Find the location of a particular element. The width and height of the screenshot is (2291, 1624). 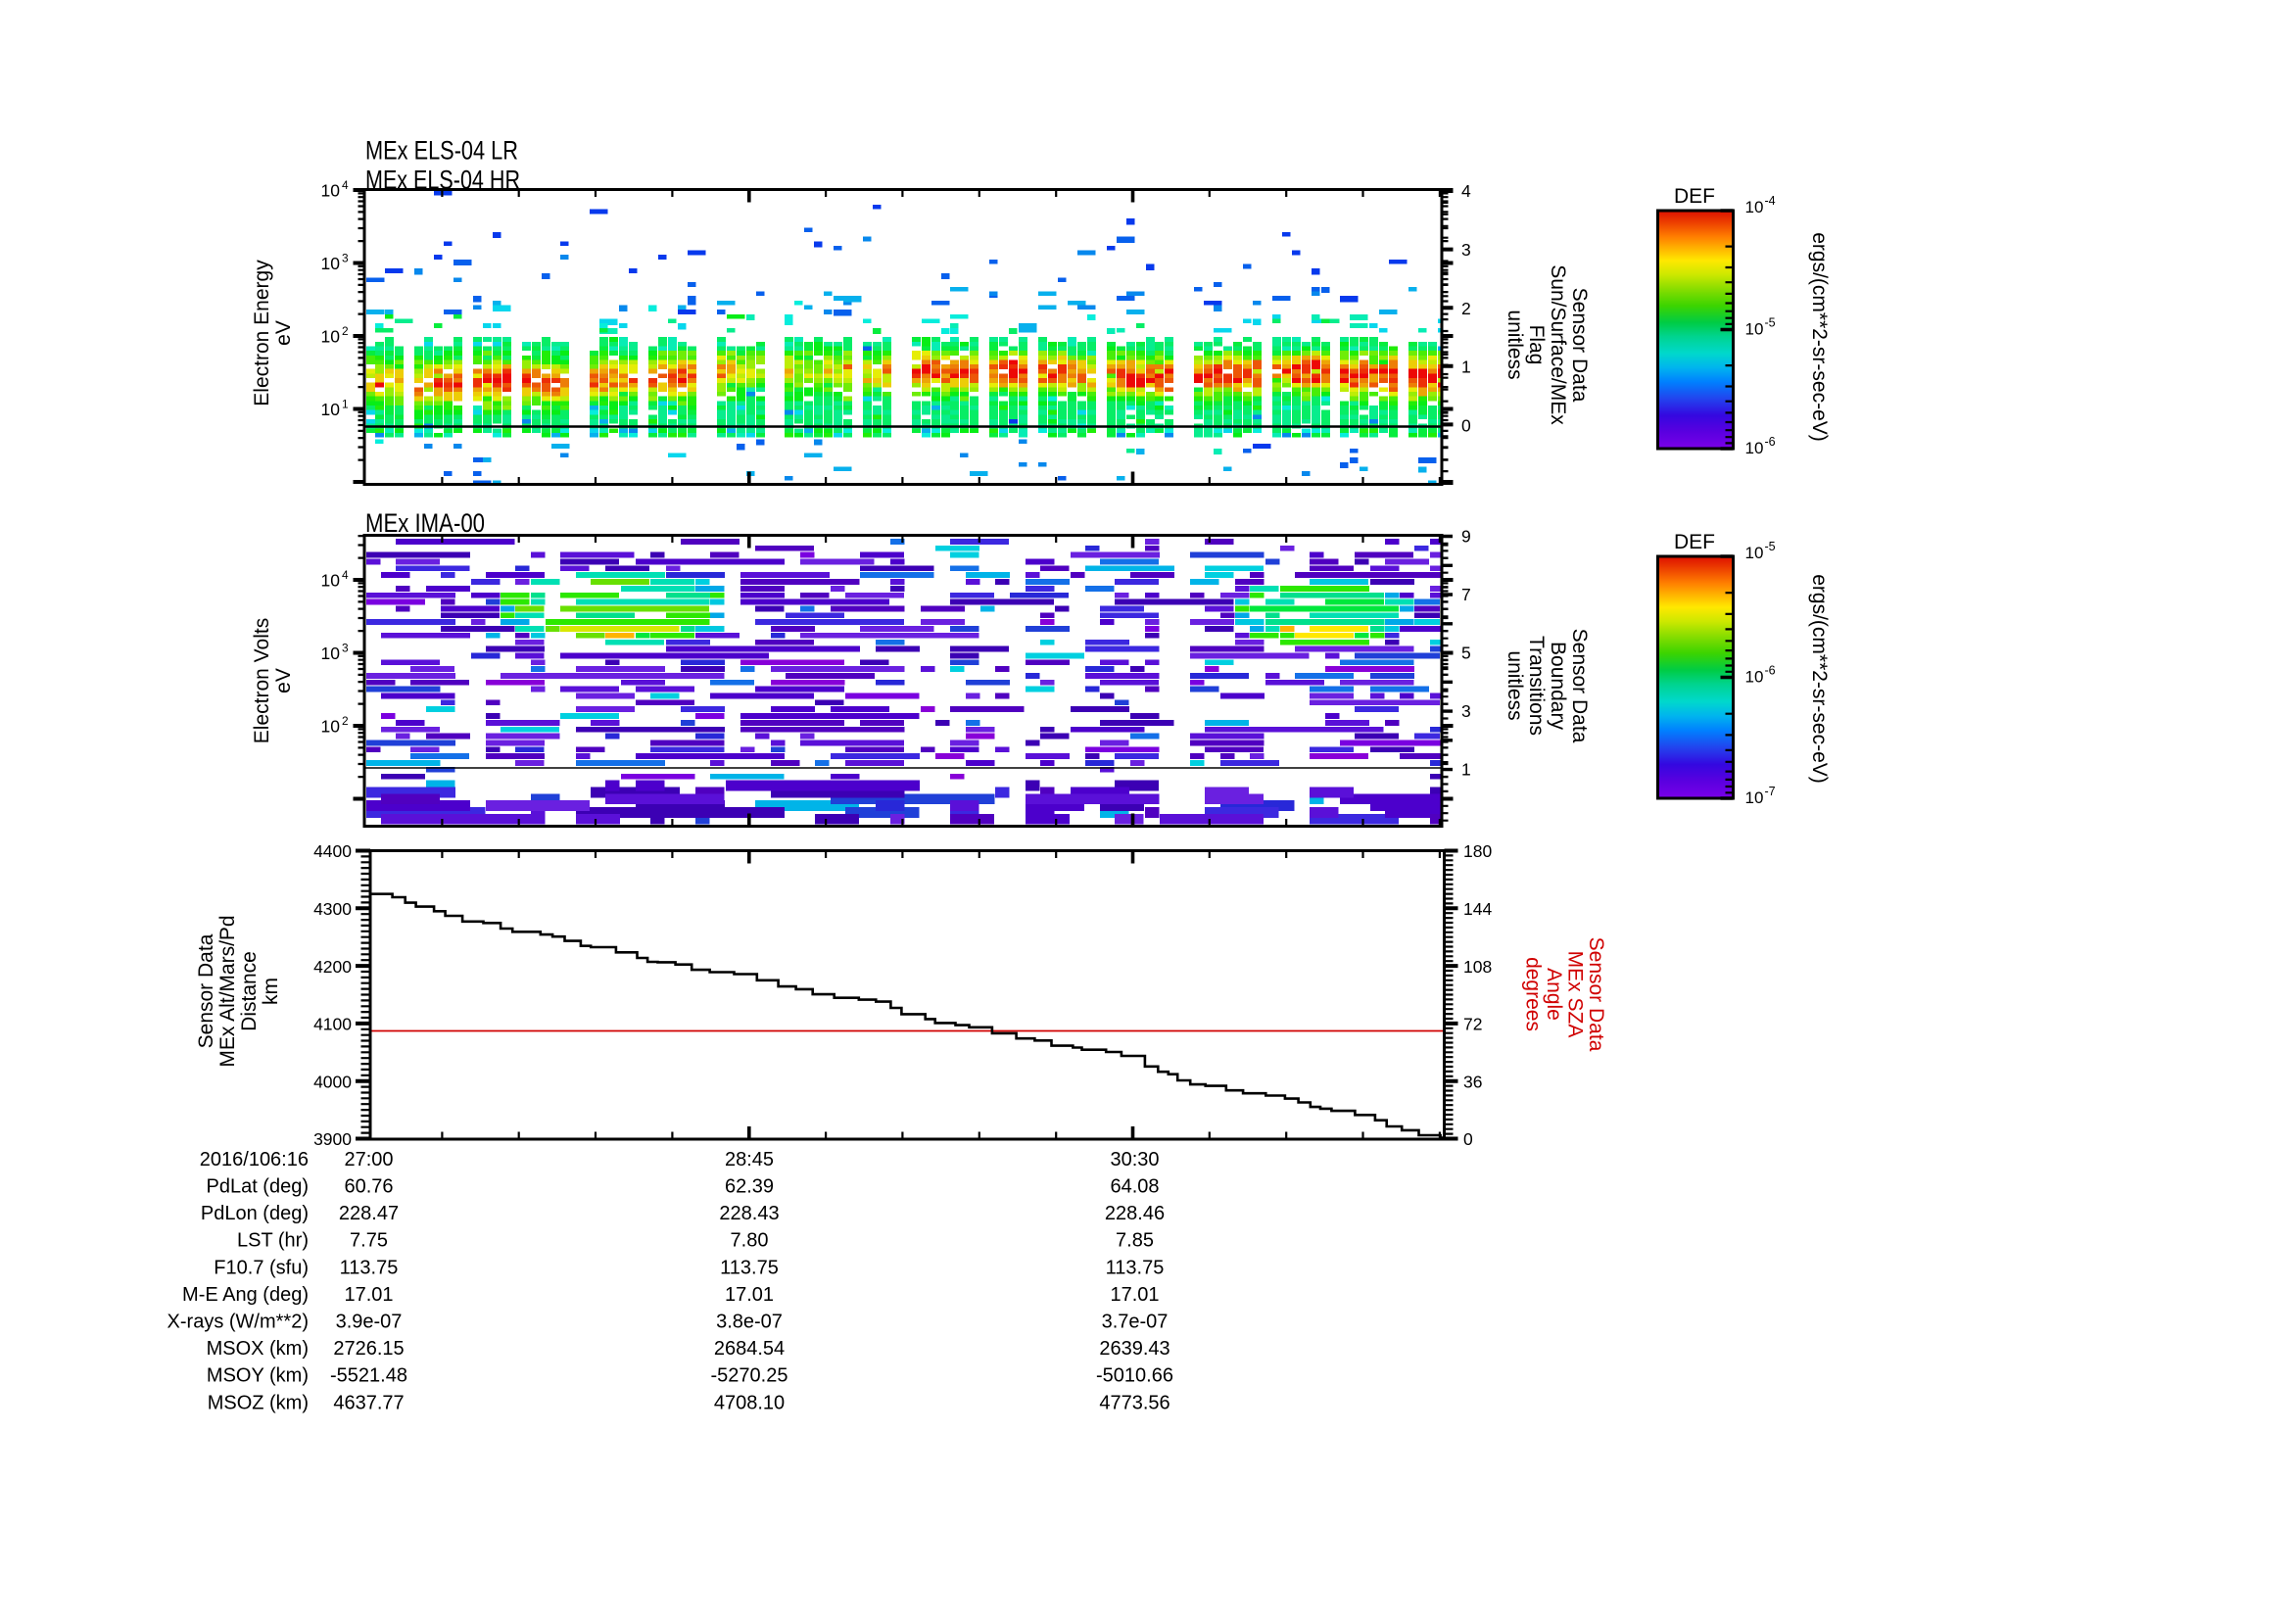

svg-text: 62.39 is located at coordinates (749, 1187).